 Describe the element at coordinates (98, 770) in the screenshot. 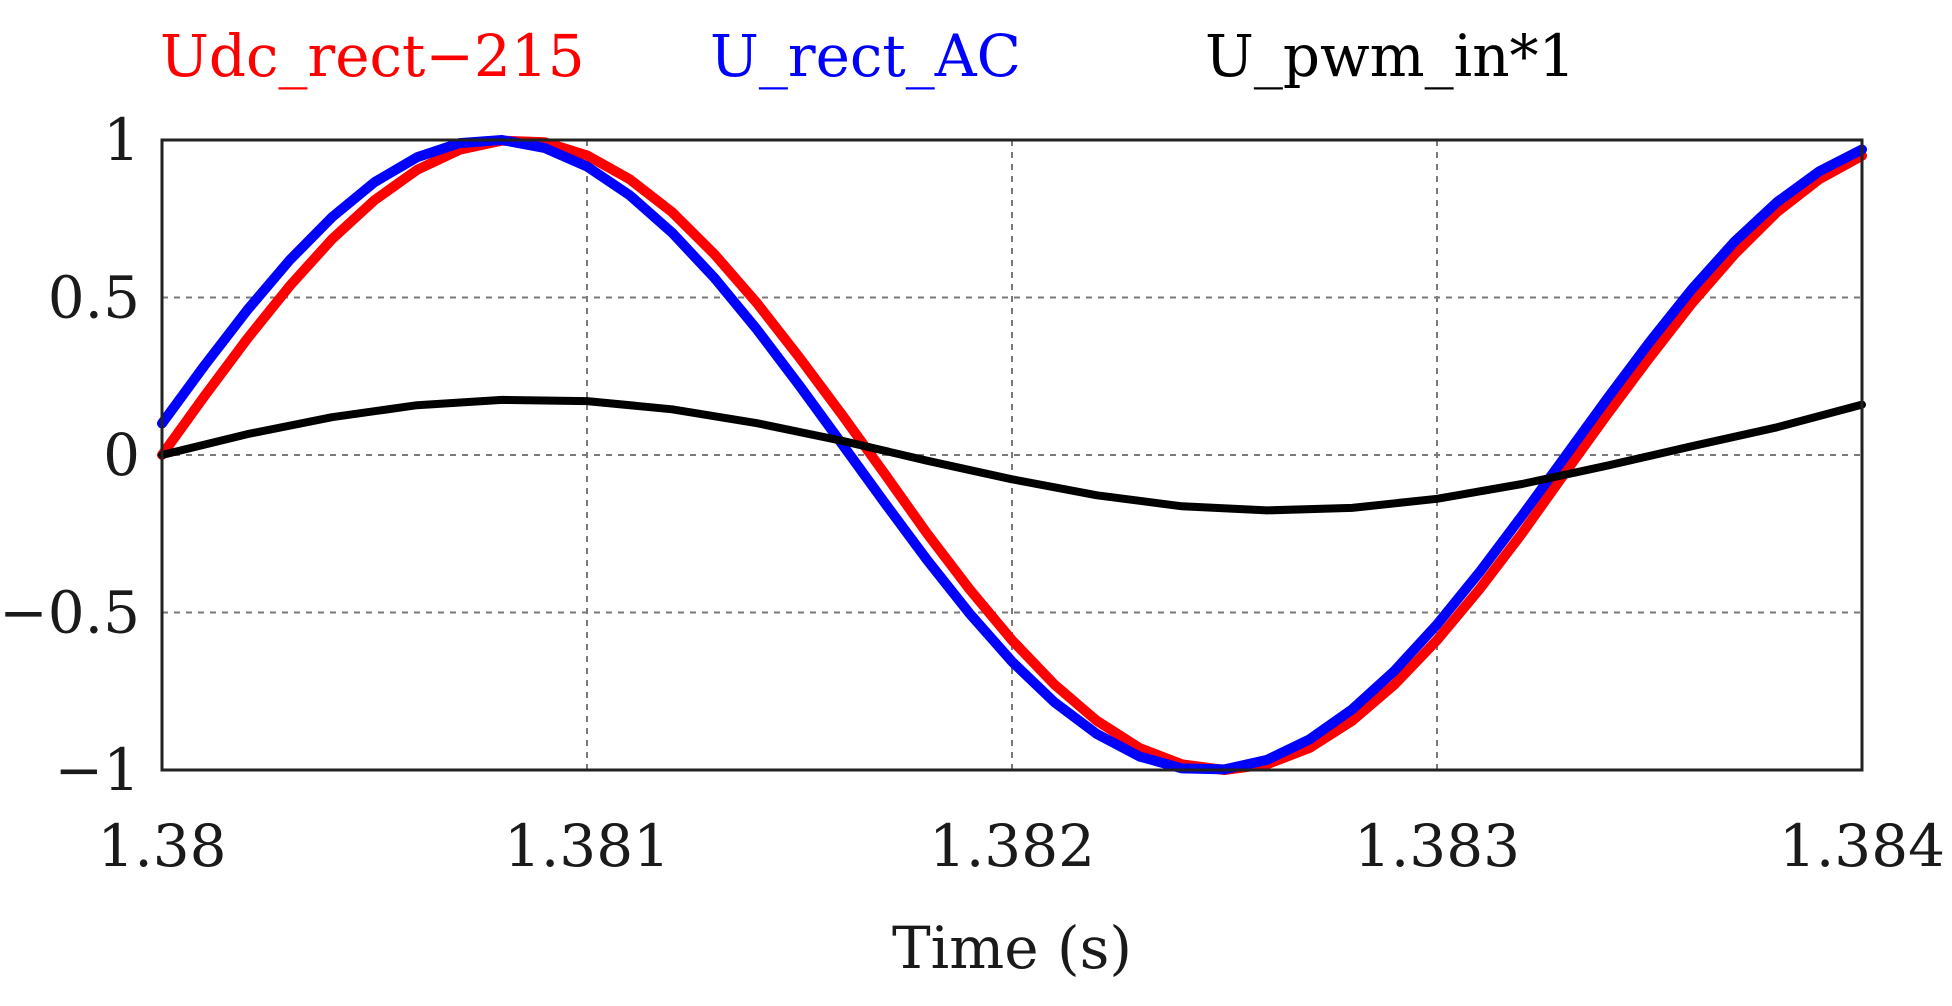

I see `y-tick-label: −1` at that location.